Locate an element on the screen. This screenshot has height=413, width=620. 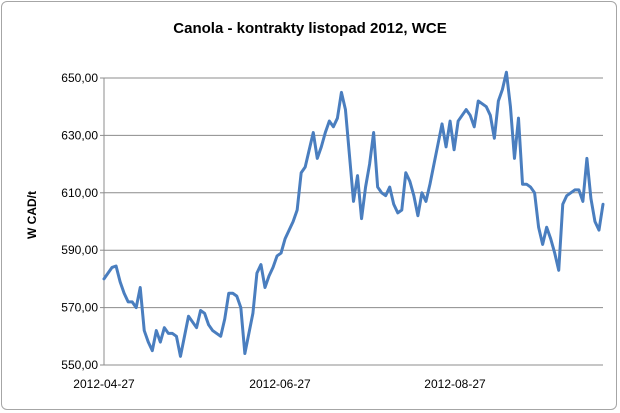
x-tick-label: 2012-04-27 is located at coordinates (104, 384).